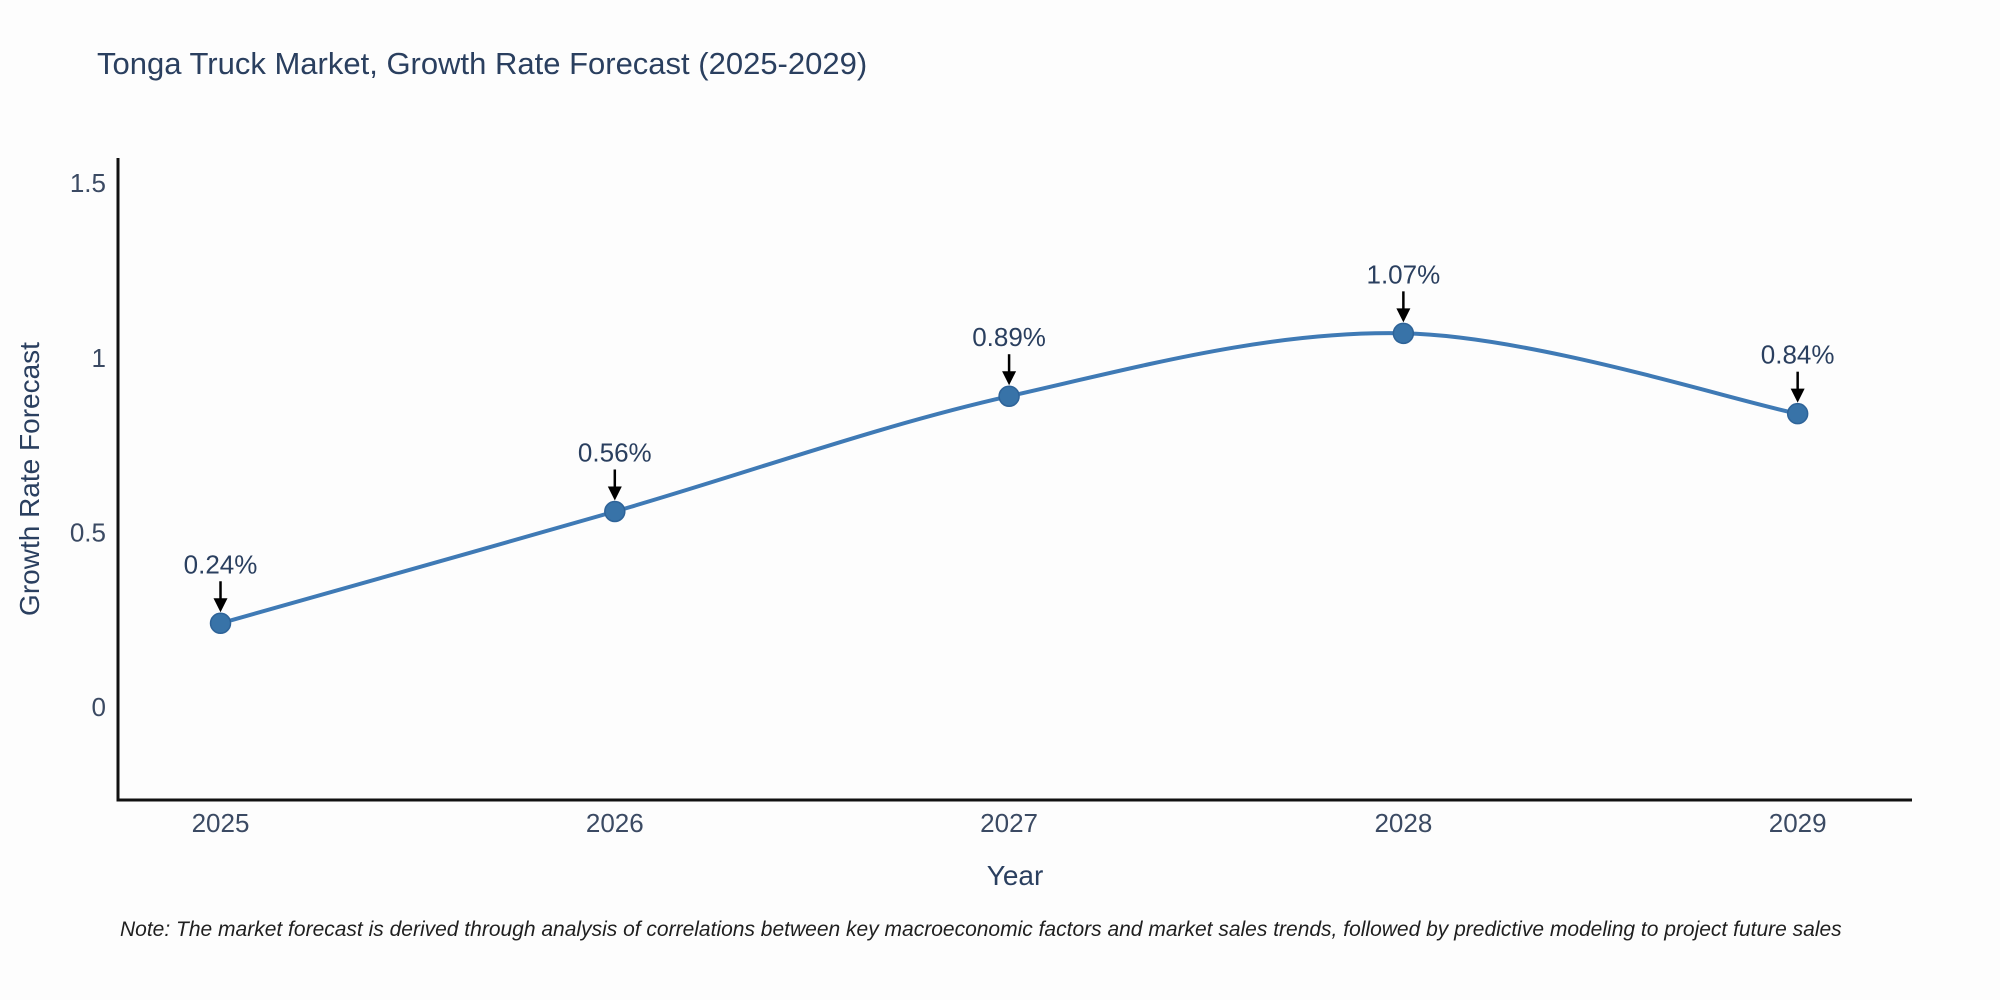 The image size is (2000, 1000). Describe the element at coordinates (1798, 823) in the screenshot. I see `x-tick-label: 2029` at that location.